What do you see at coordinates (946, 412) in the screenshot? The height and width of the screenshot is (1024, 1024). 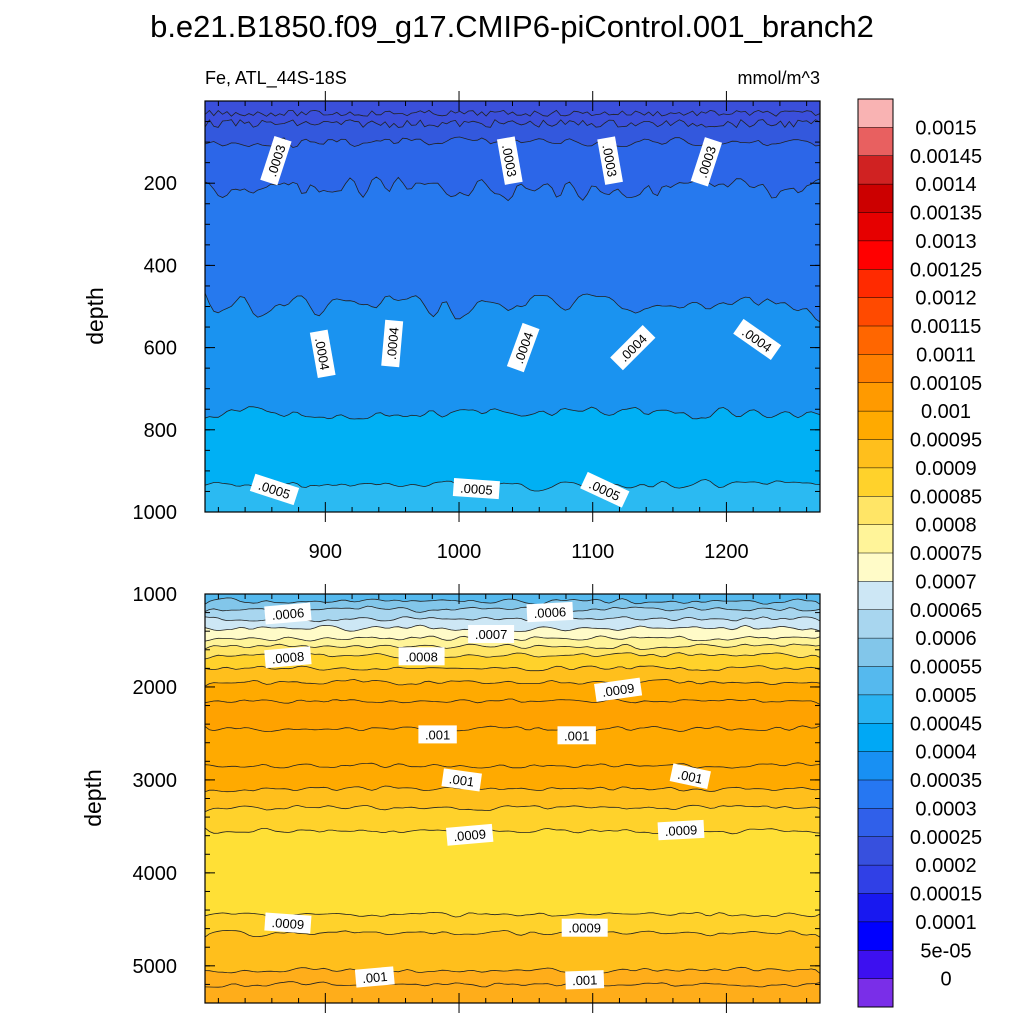 I see `colorbar-label: 0.001` at bounding box center [946, 412].